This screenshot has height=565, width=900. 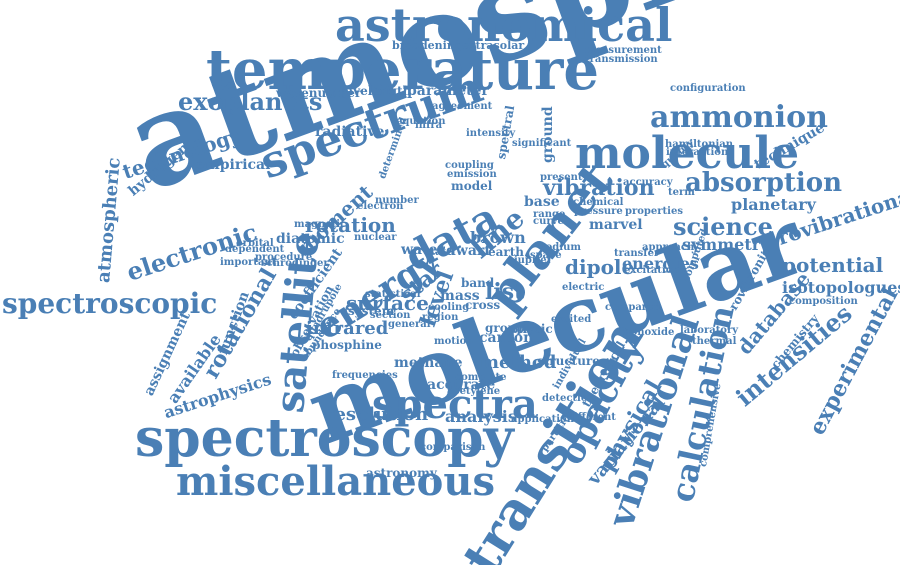 I want to click on cloud-word-earth: earth, so click(x=506, y=252).